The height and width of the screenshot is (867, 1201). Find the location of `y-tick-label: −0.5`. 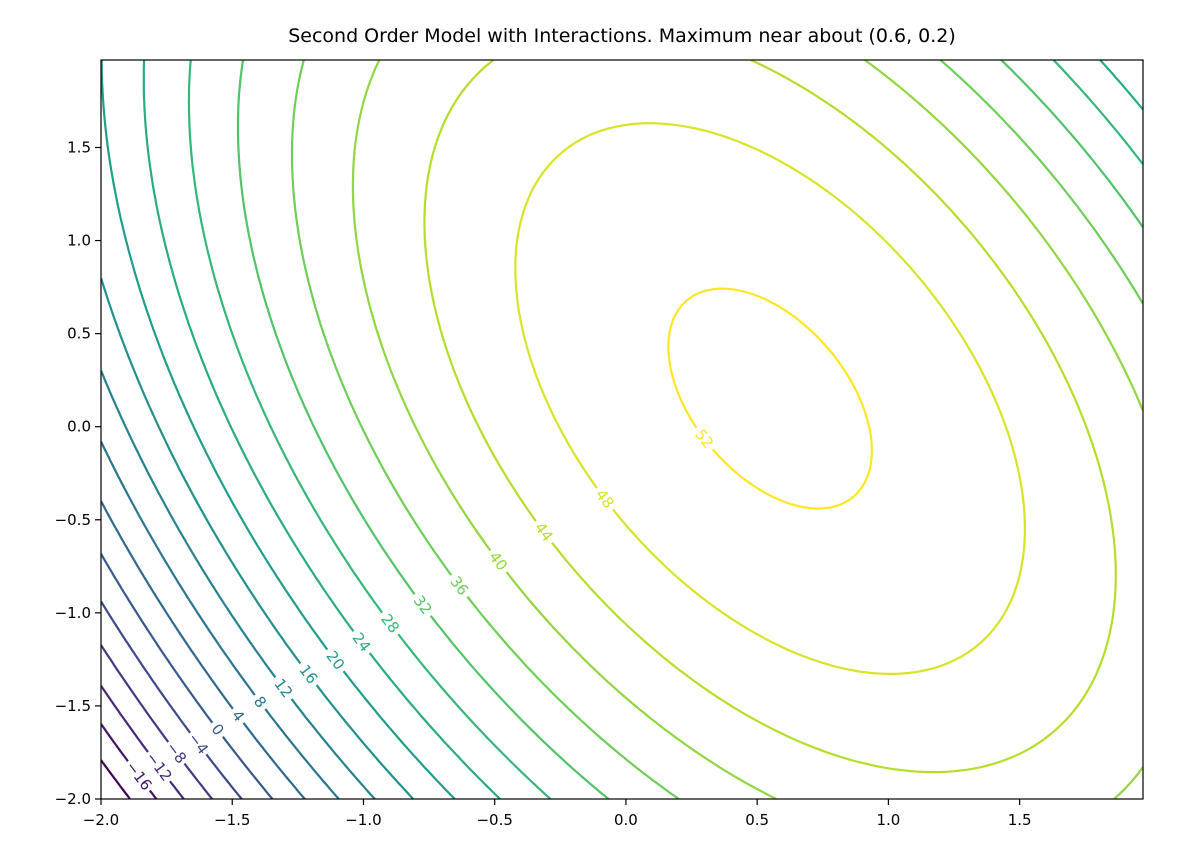

y-tick-label: −0.5 is located at coordinates (73, 520).